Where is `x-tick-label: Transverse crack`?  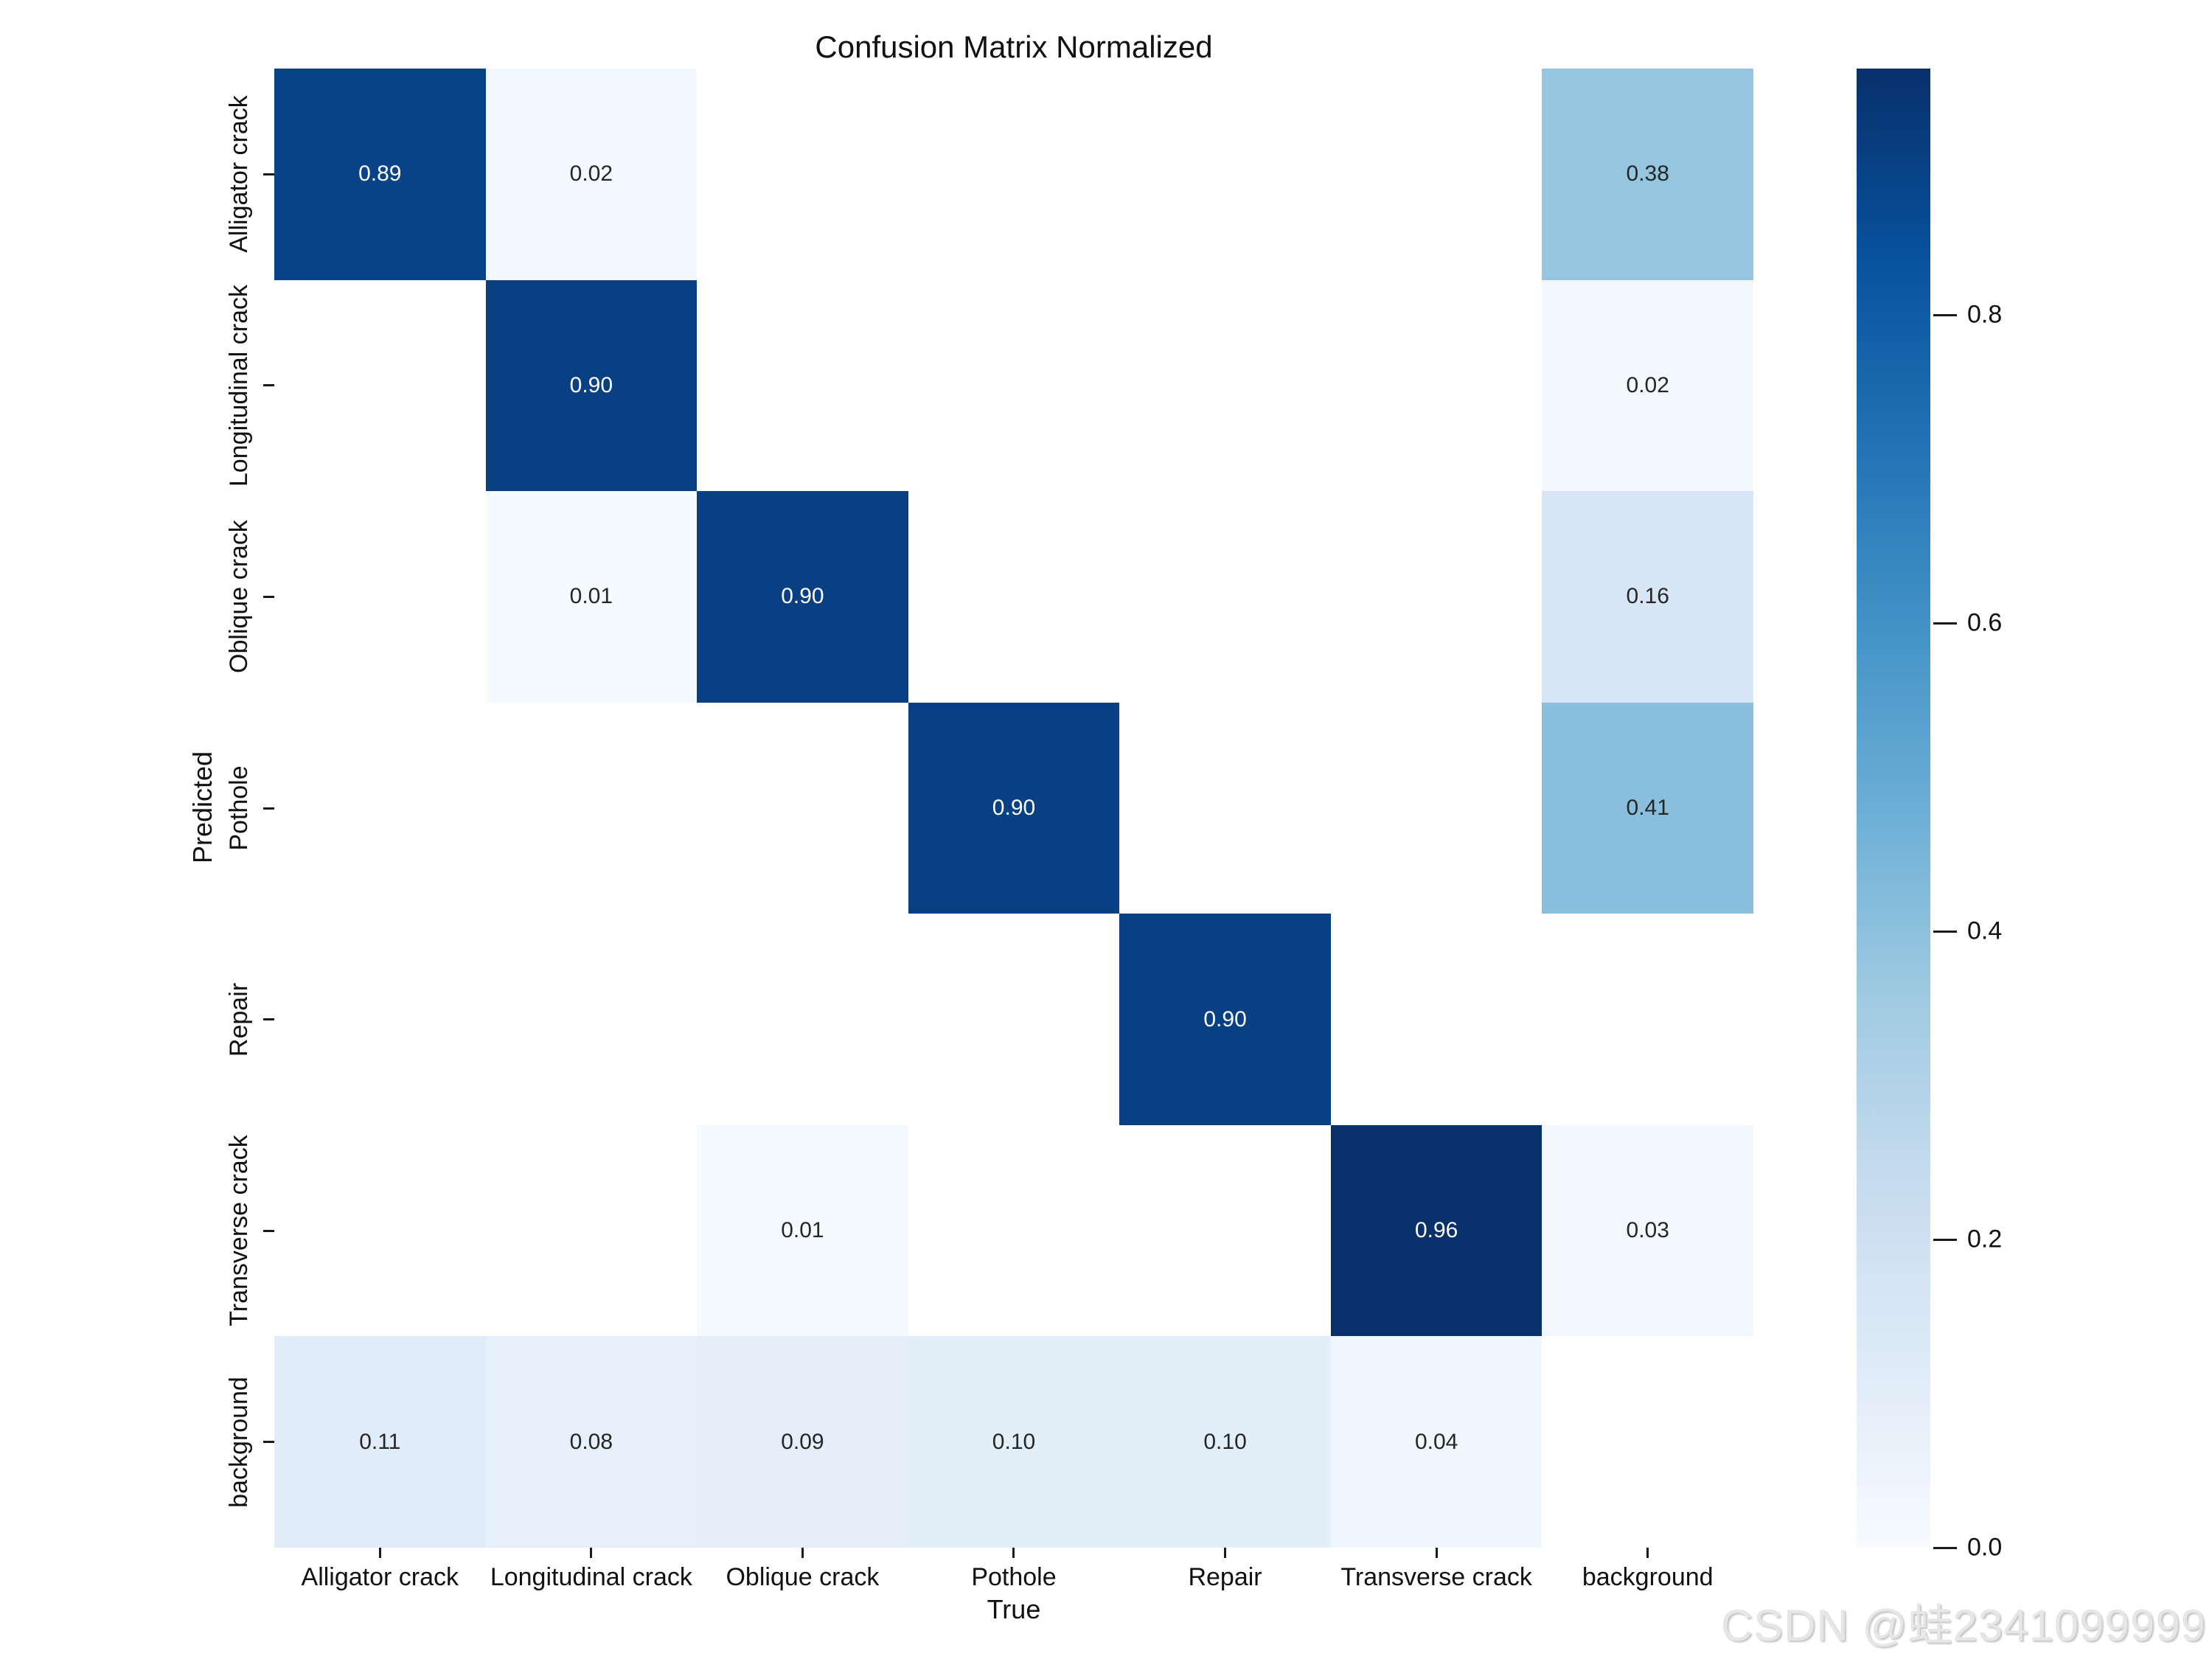
x-tick-label: Transverse crack is located at coordinates (1436, 1577).